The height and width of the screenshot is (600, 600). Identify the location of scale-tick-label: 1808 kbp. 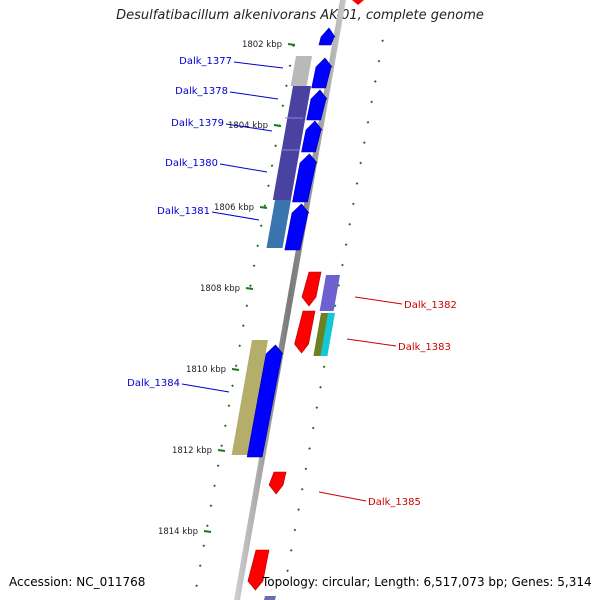
(220, 289).